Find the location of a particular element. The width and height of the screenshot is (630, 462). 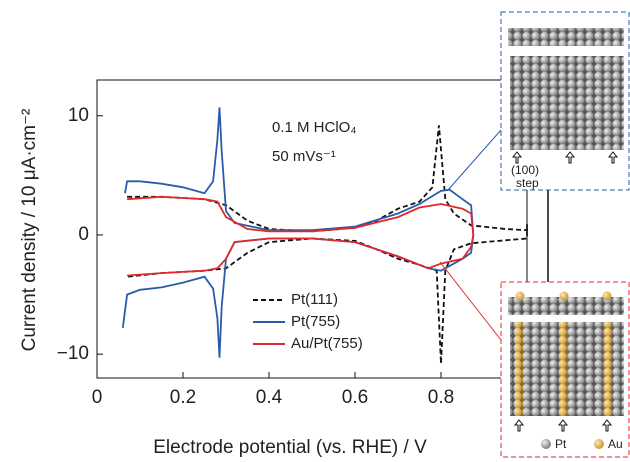

x-axis-label: Electrode potential (vs. RHE) / V is located at coordinates (290, 447).